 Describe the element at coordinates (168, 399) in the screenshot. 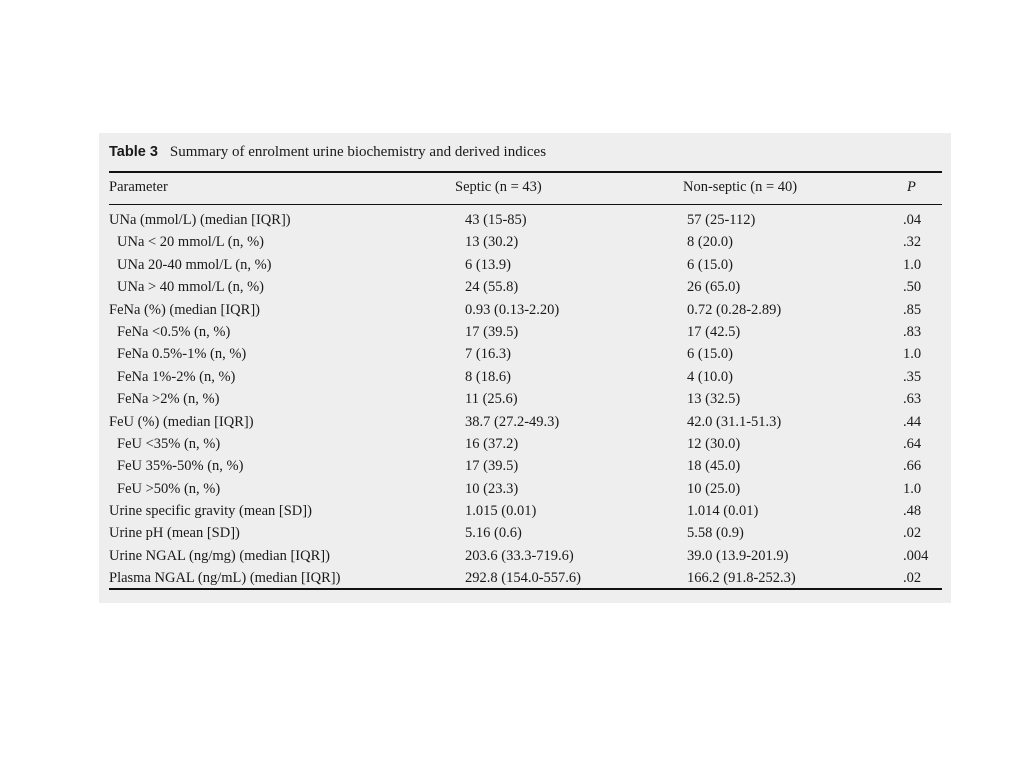

I see `cell-parameter: FeNa >2% (n, %)` at that location.